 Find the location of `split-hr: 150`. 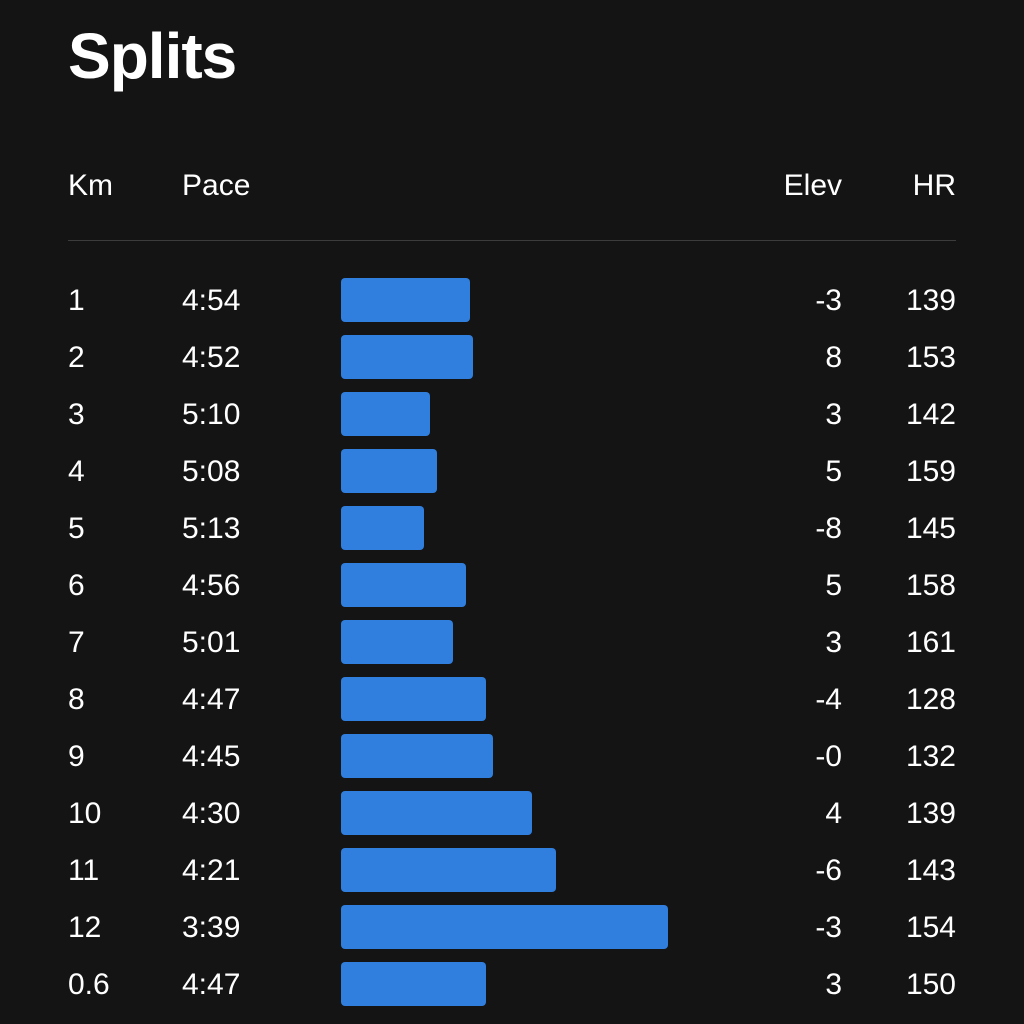

split-hr: 150 is located at coordinates (930, 984).